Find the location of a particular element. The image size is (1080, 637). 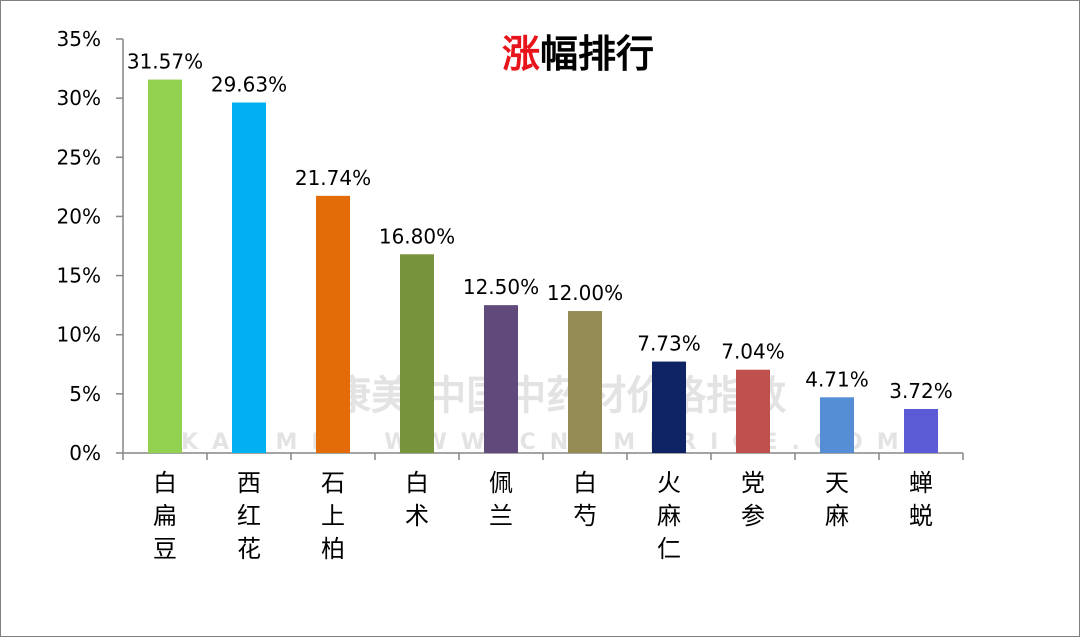

data-label: 12.50% is located at coordinates (501, 287).